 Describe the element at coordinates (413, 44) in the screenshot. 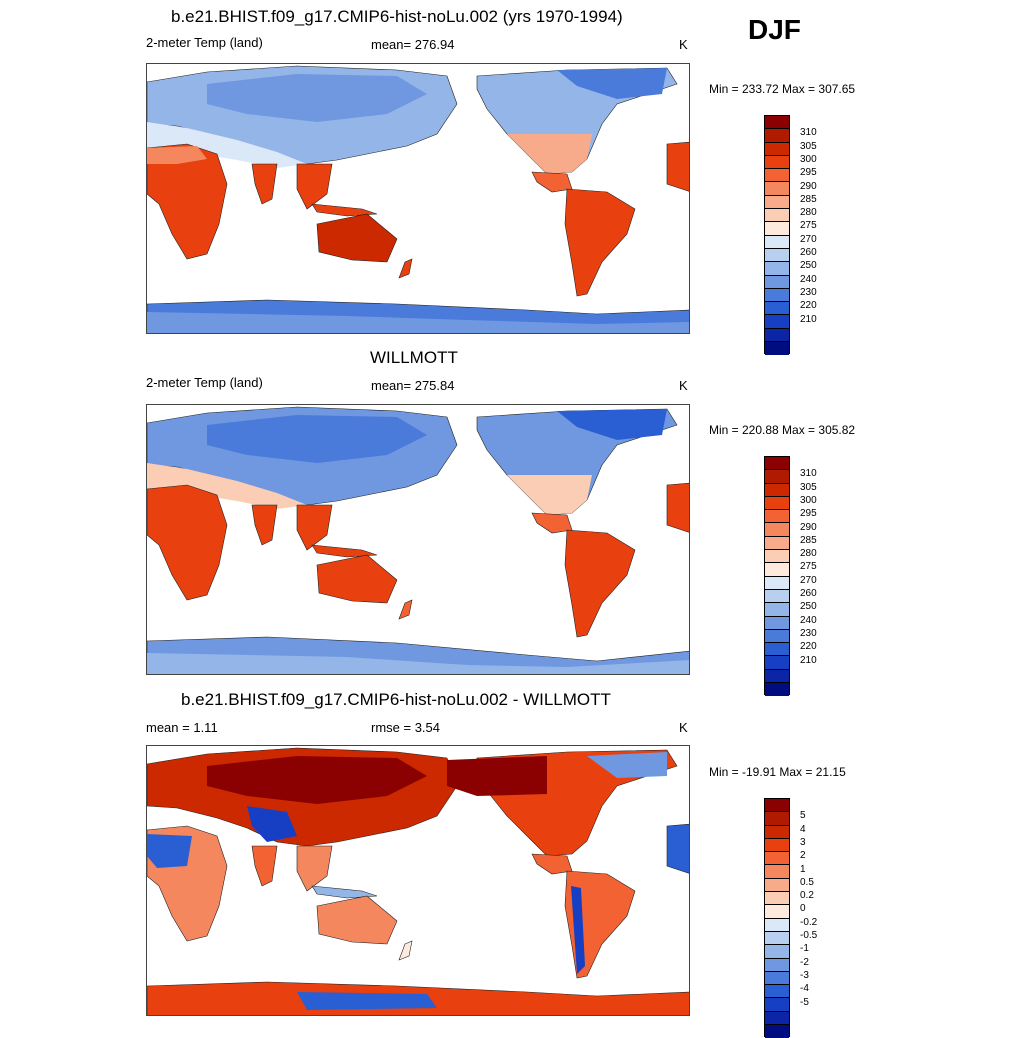

I see `panel1-mean-label: mean= 276.94` at that location.